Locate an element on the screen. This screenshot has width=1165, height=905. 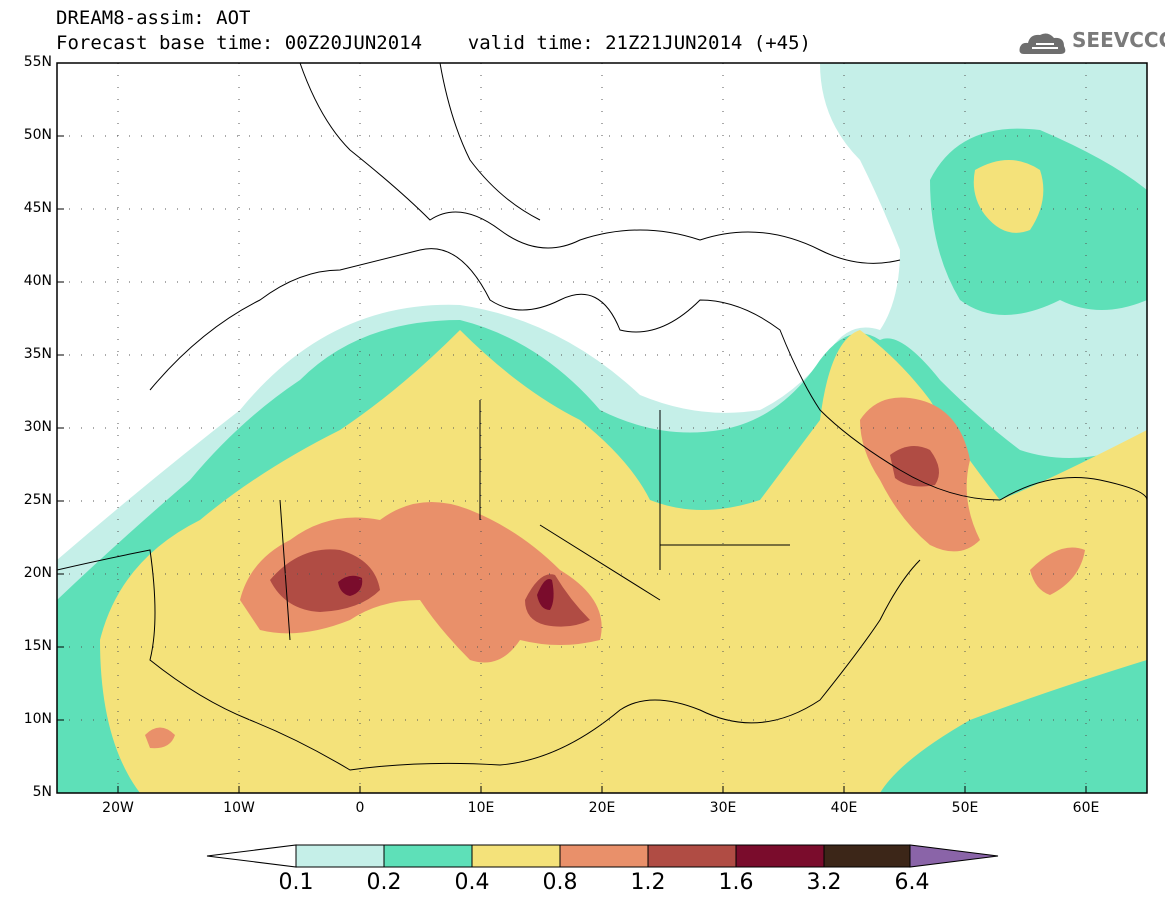
lat-label: 40N is located at coordinates (37, 281).